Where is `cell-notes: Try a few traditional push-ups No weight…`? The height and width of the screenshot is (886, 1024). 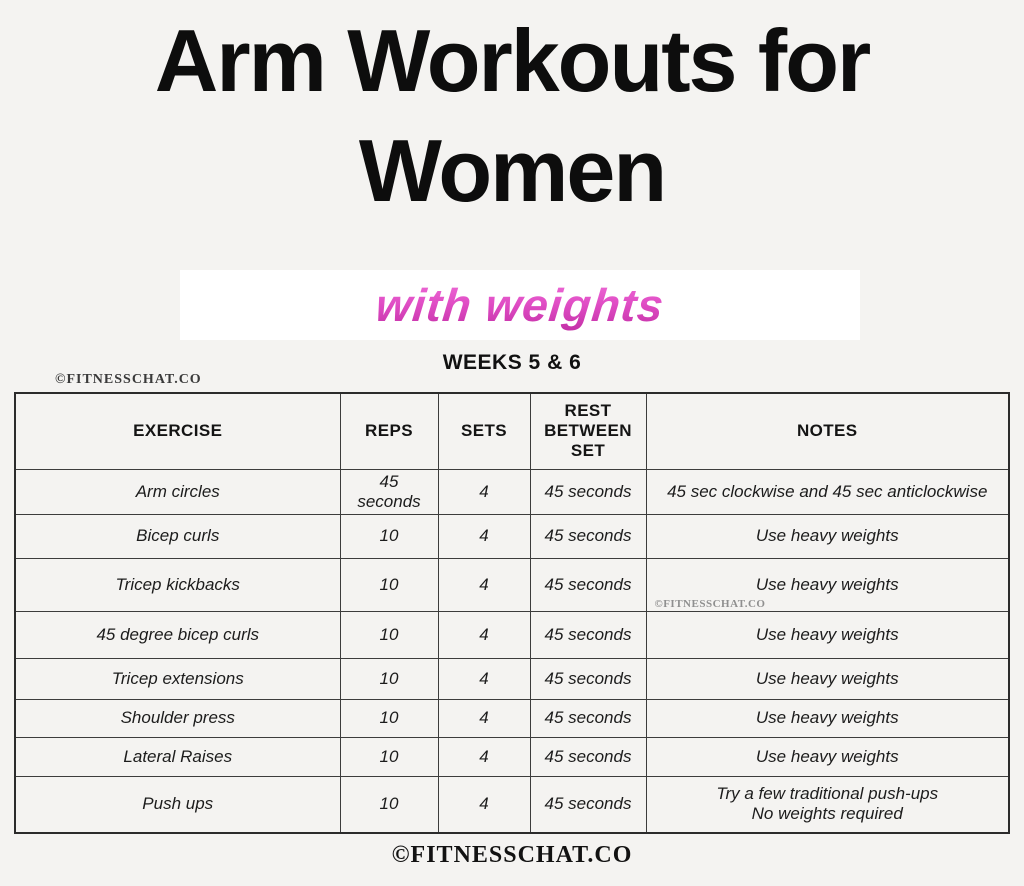 cell-notes: Try a few traditional push-ups No weight… is located at coordinates (827, 804).